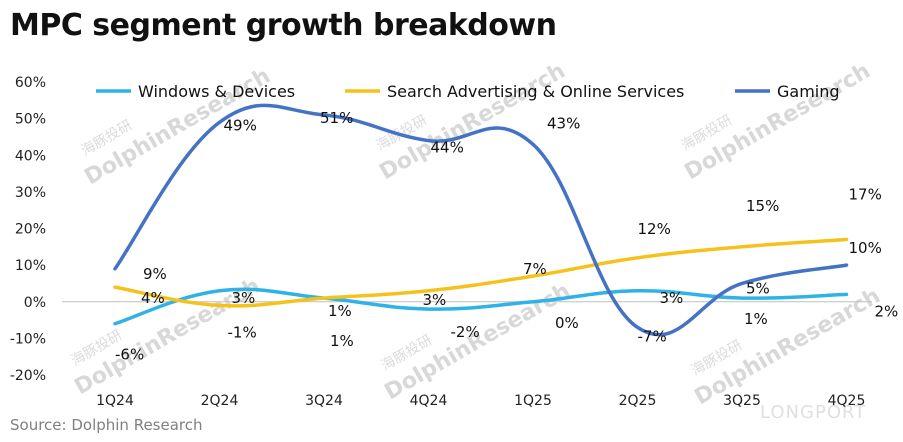 Image resolution: width=903 pixels, height=442 pixels. What do you see at coordinates (652, 336) in the screenshot?
I see `data-label-gaming: -7%` at bounding box center [652, 336].